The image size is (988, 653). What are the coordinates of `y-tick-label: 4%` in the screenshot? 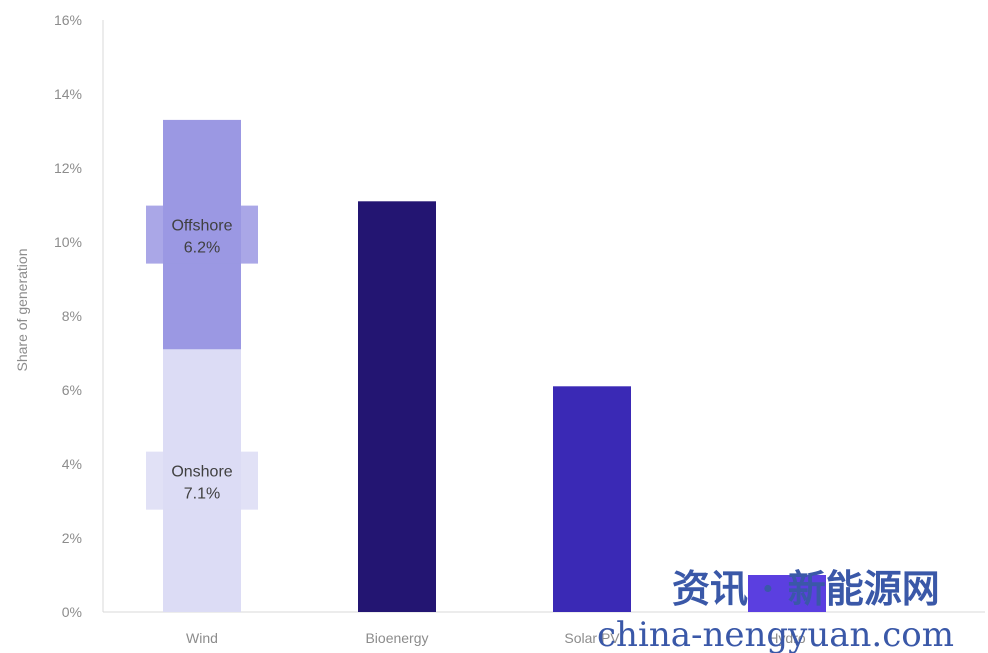 It's located at (72, 464).